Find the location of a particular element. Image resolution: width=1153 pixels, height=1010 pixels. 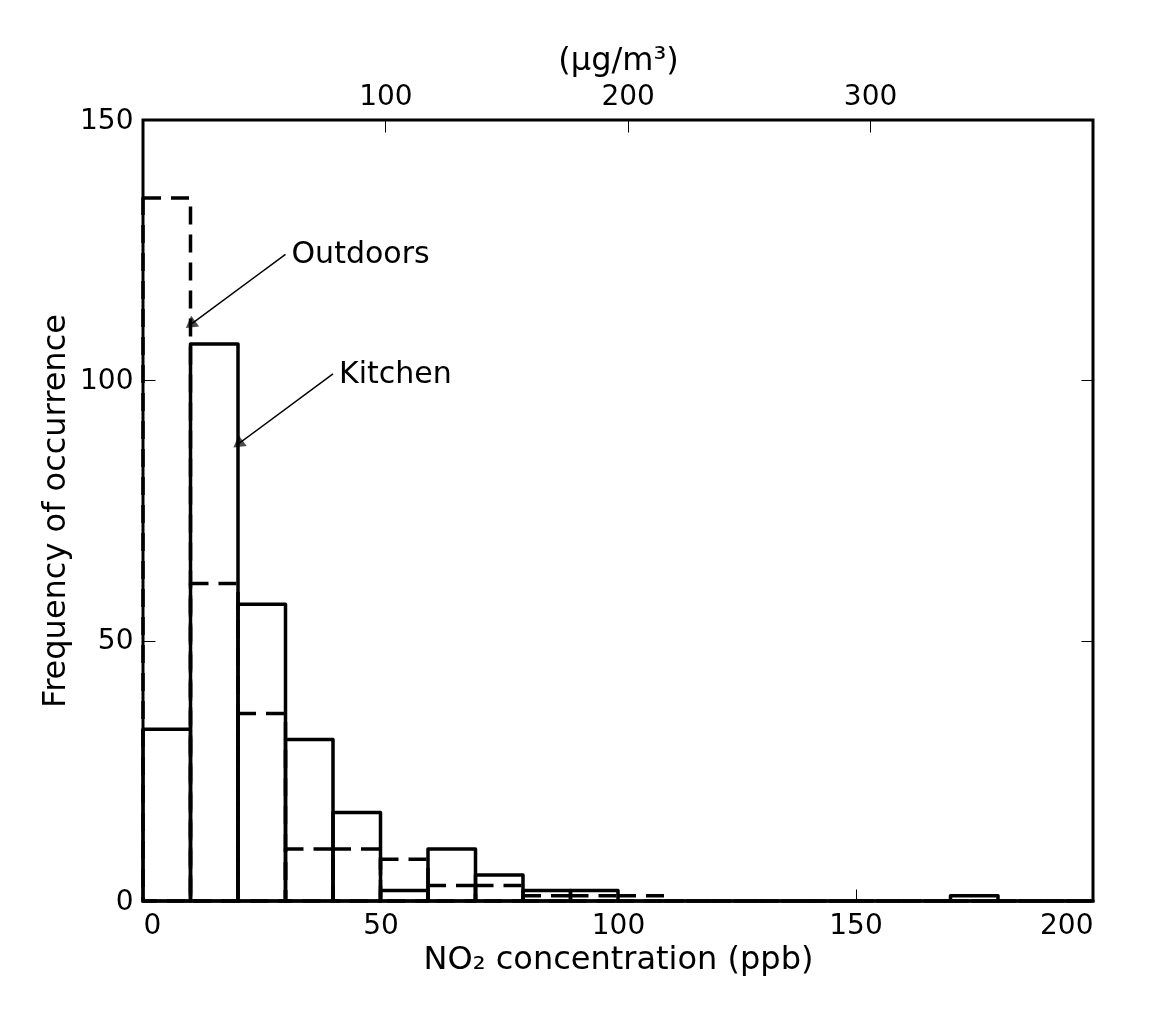

x2-tick-label: 200 is located at coordinates (628, 95).